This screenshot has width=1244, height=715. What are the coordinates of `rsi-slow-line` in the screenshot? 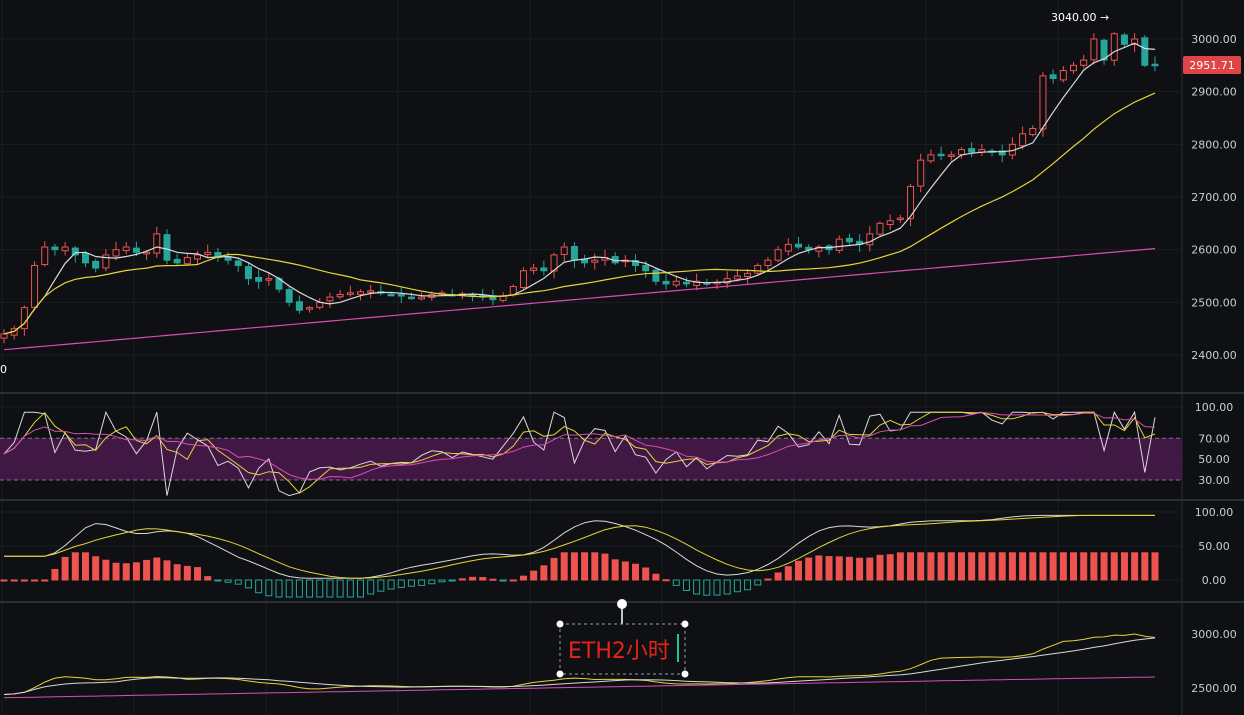 It's located at (579, 445).